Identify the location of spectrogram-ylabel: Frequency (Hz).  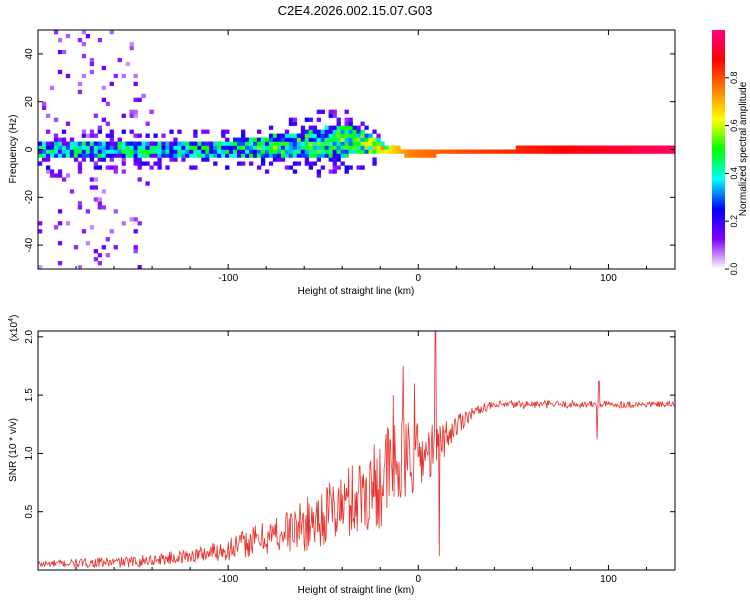
(13, 149).